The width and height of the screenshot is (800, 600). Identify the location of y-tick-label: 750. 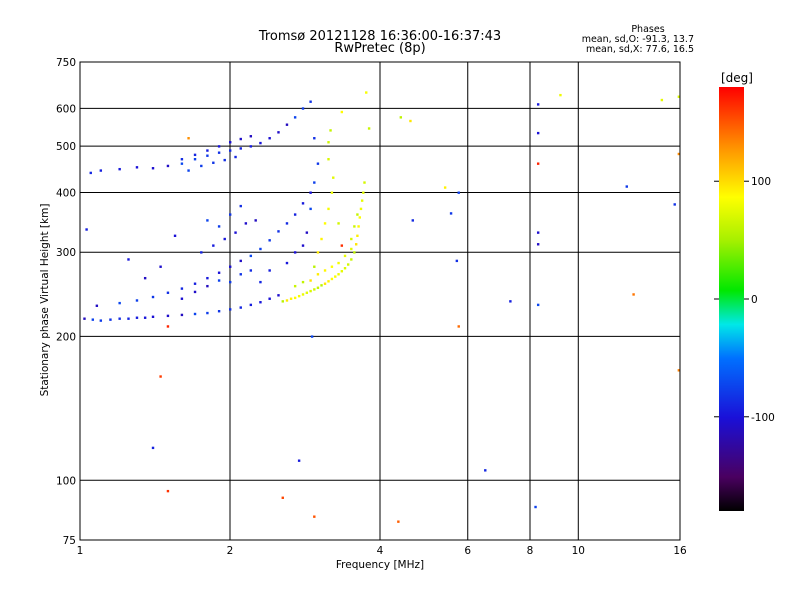
(66, 63).